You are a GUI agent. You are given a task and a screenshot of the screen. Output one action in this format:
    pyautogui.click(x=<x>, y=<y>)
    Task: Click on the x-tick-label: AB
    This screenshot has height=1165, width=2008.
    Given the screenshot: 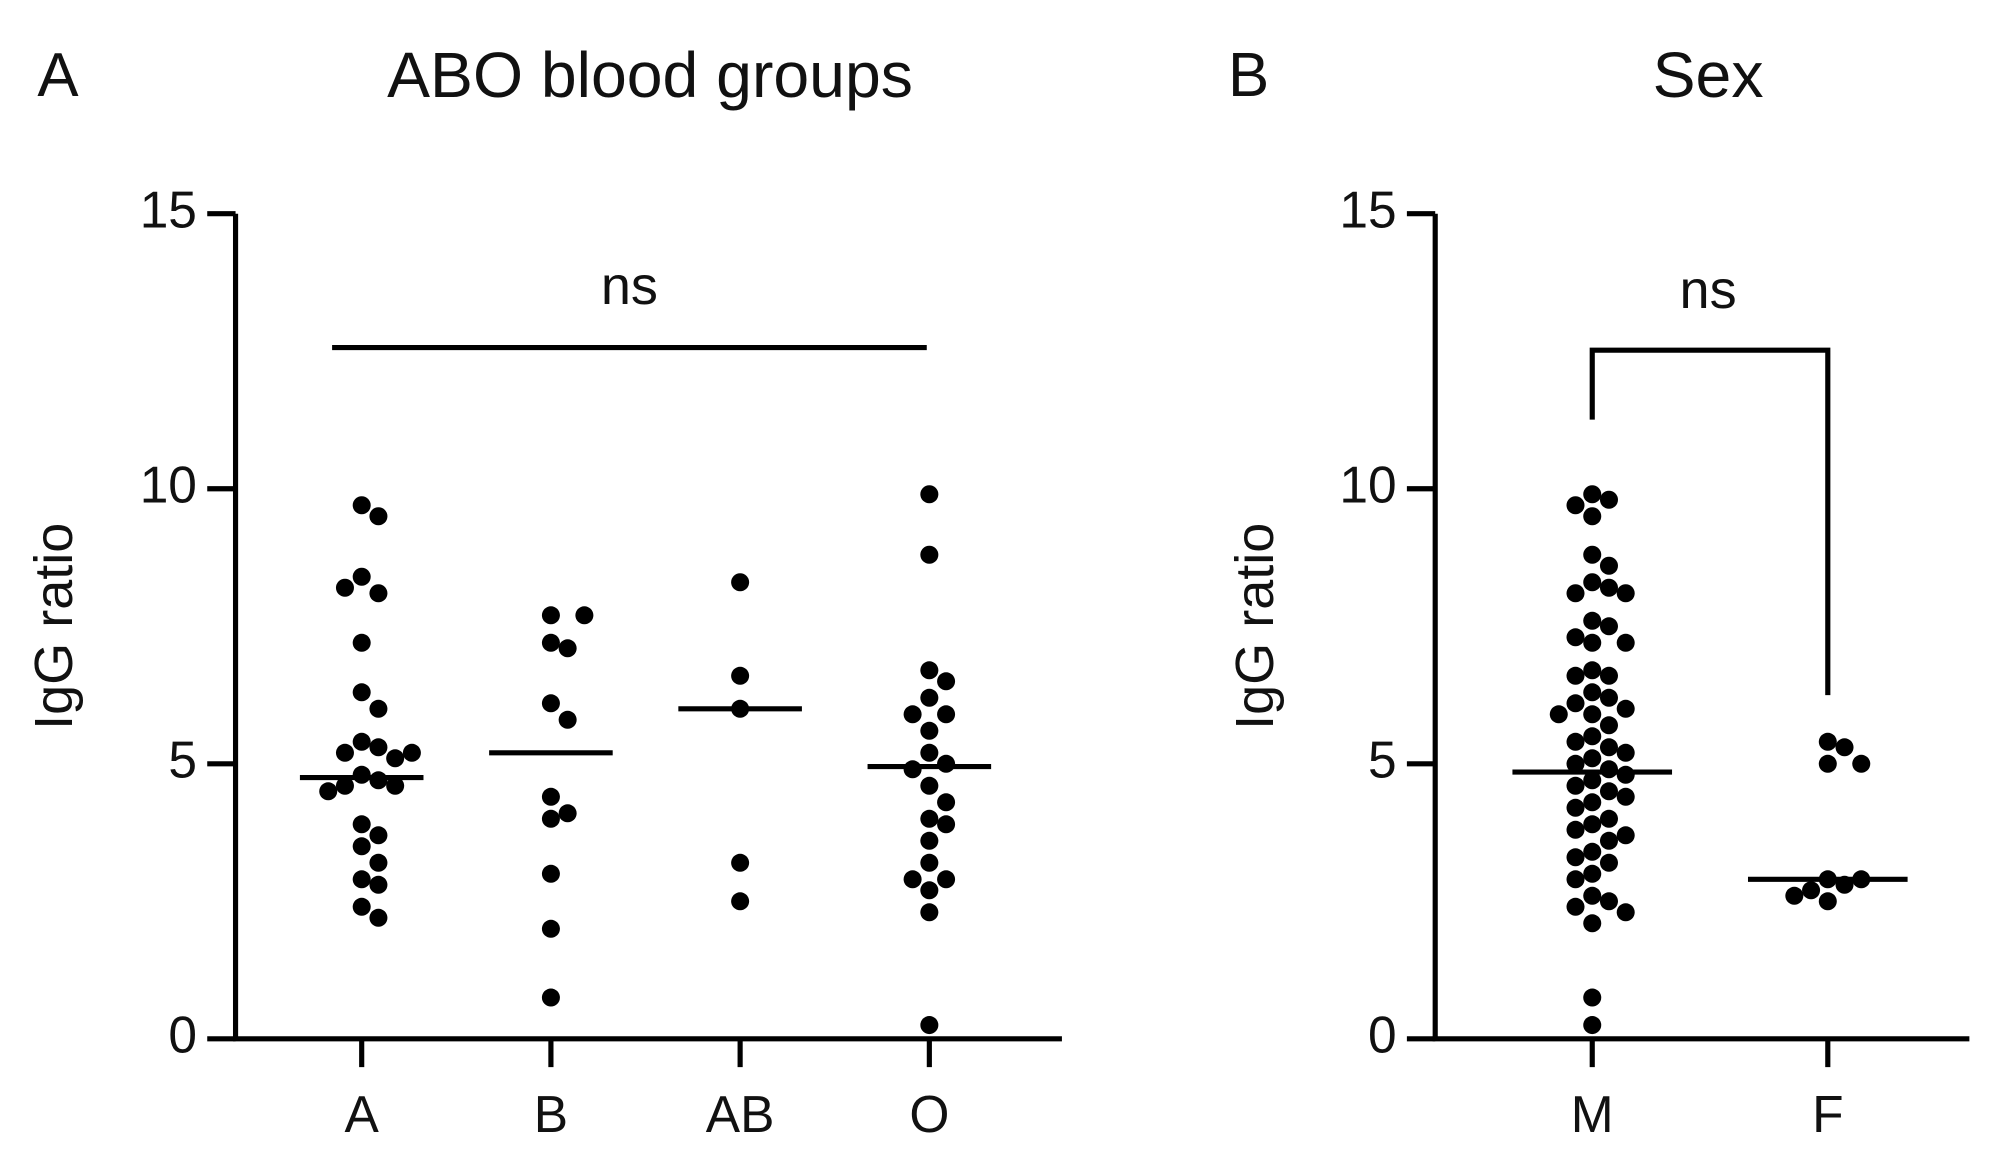 What is the action you would take?
    pyautogui.click(x=740, y=1114)
    